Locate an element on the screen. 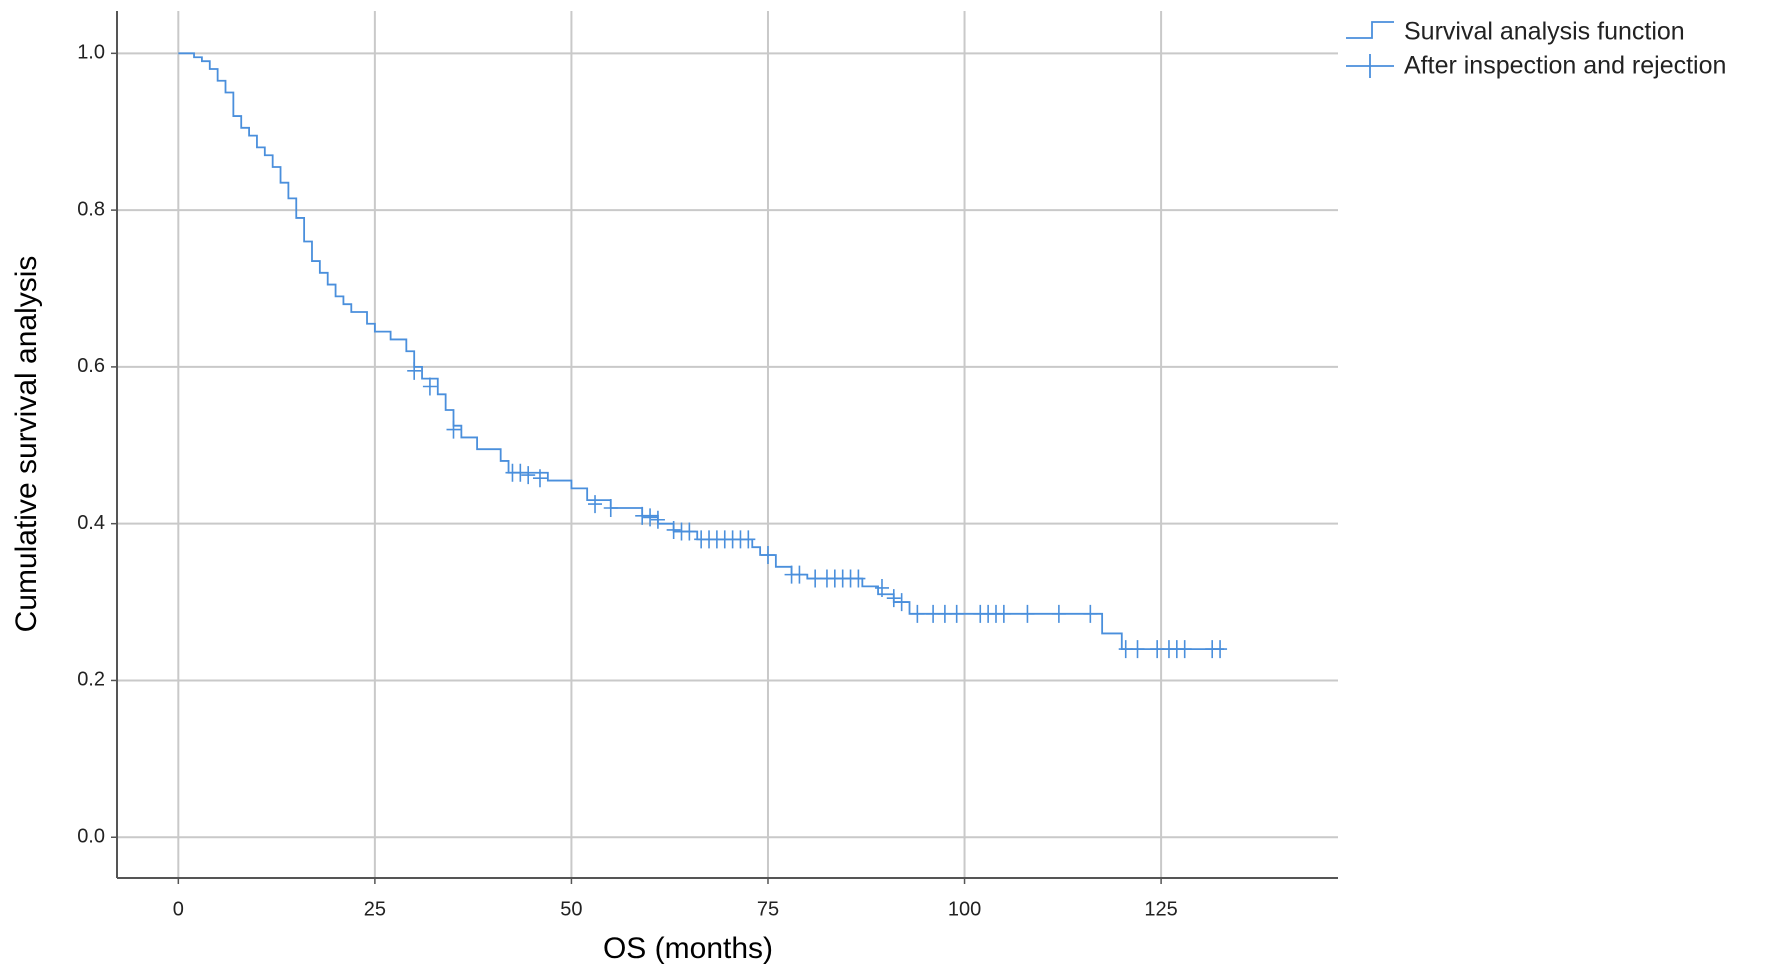 This screenshot has width=1772, height=971. y-axis-label: Cumulative survival analysis is located at coordinates (26, 444).